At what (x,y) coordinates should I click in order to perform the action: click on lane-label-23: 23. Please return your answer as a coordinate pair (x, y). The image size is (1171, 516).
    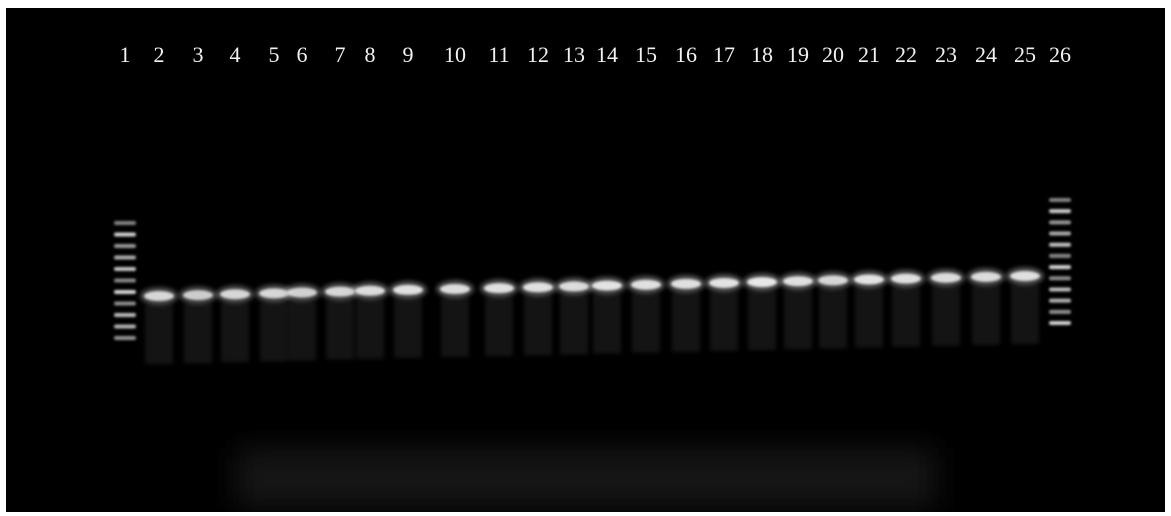
    Looking at the image, I should click on (946, 54).